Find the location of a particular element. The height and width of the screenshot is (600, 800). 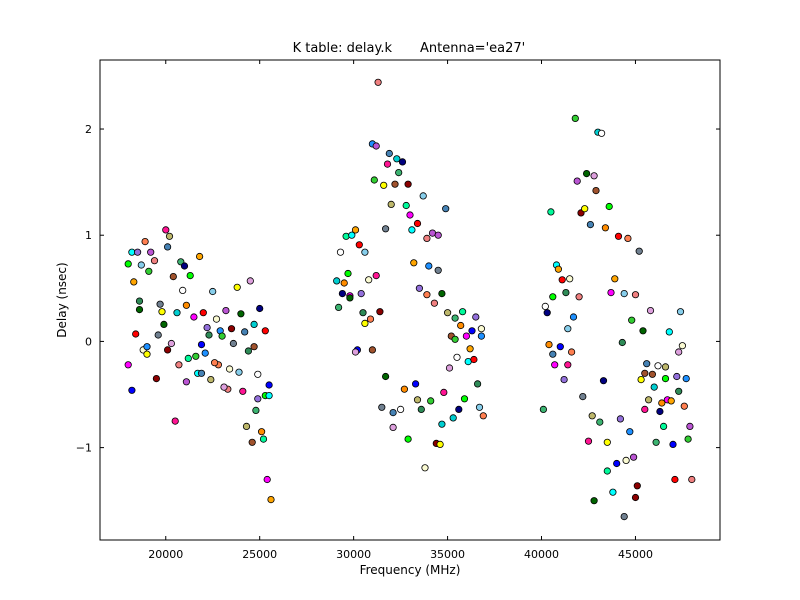

x-tick-label: 20000 is located at coordinates (165, 554).